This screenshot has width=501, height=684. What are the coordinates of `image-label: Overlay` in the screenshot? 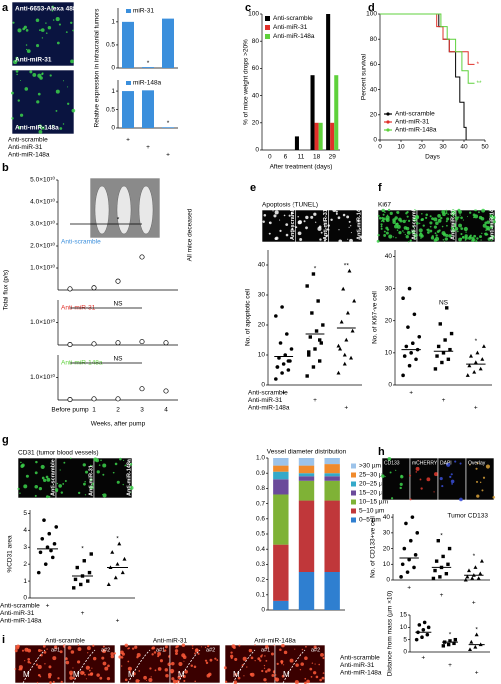 It's located at (477, 463).